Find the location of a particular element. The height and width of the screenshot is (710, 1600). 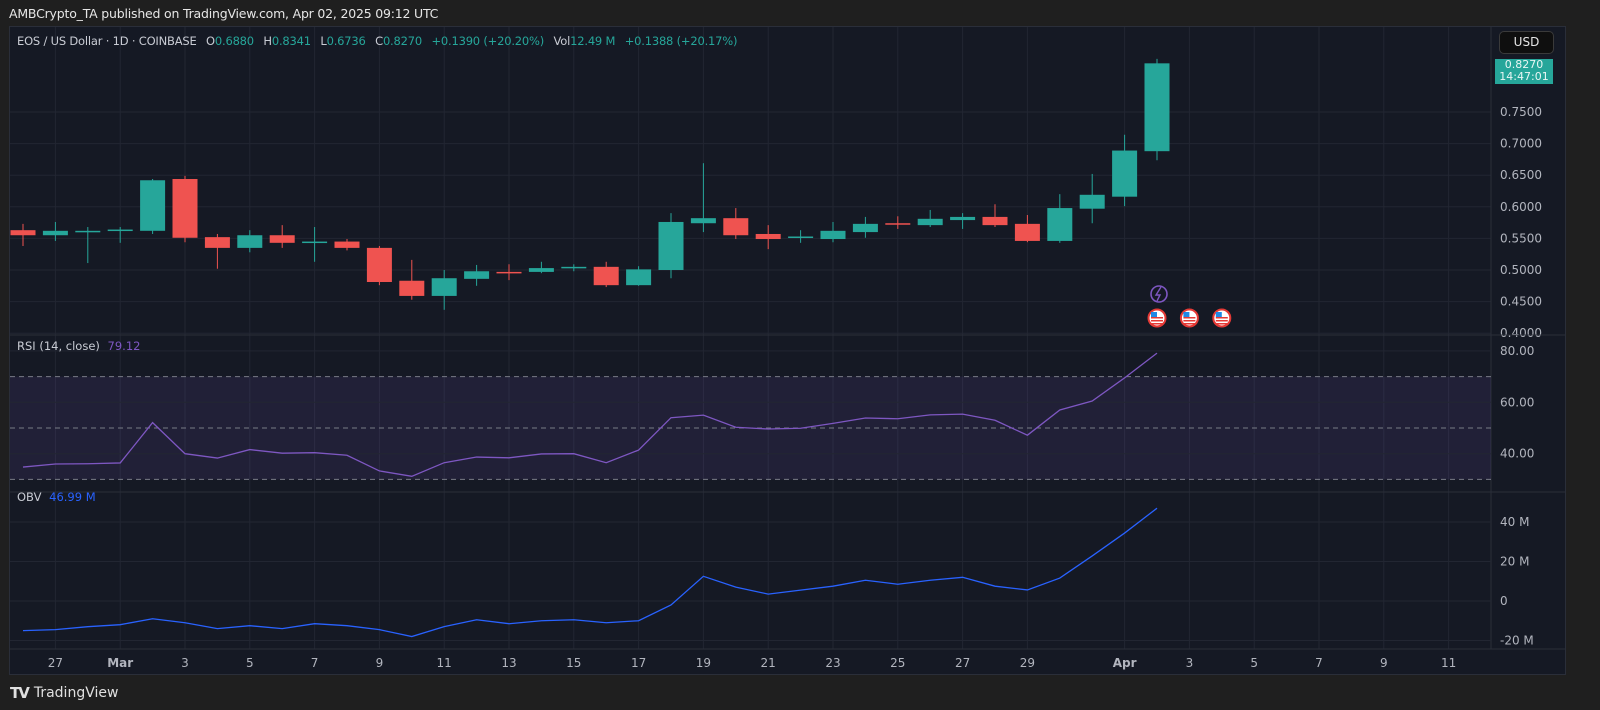

currency-button: USD is located at coordinates (1526, 42).